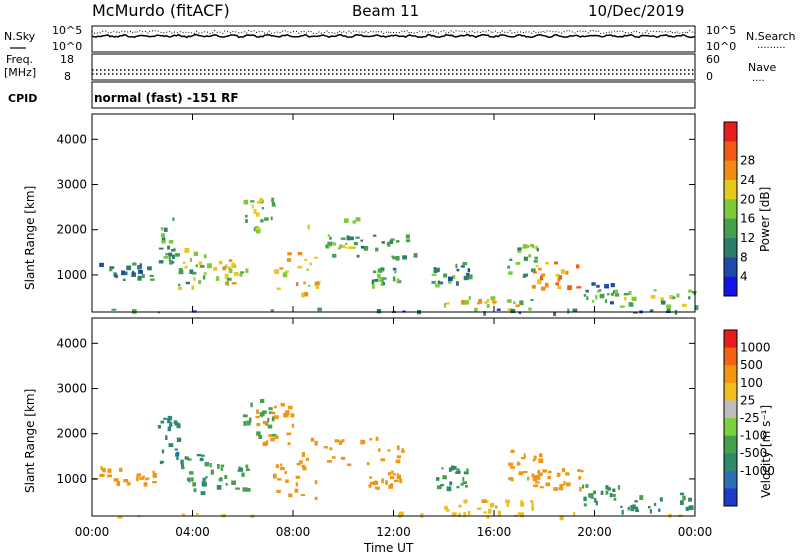  What do you see at coordinates (750, 418) in the screenshot?
I see `velocity-colorbar-tick: -25` at bounding box center [750, 418].